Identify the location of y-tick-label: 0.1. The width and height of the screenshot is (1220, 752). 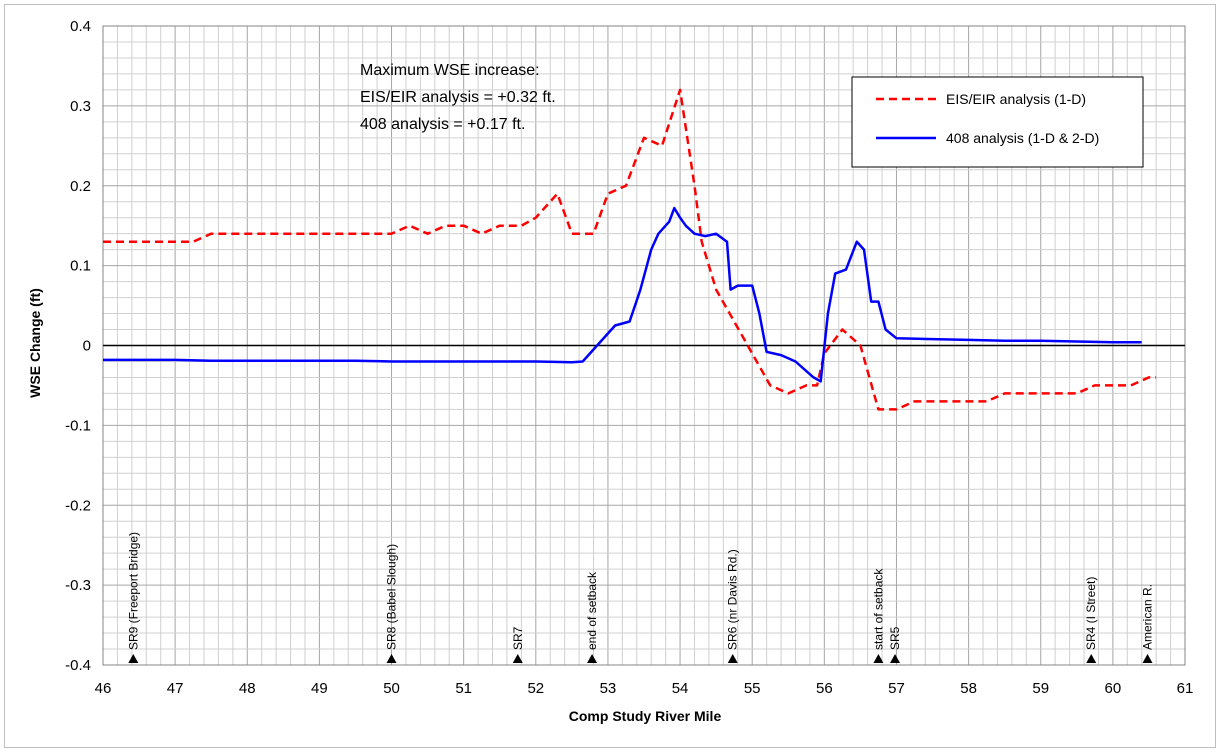
(80, 266).